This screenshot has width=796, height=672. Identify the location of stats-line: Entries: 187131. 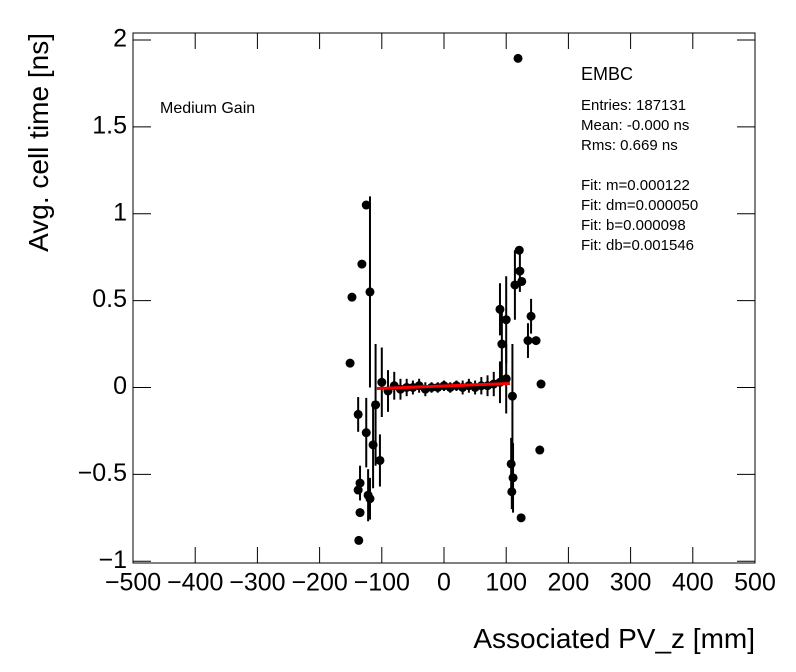
(633, 105).